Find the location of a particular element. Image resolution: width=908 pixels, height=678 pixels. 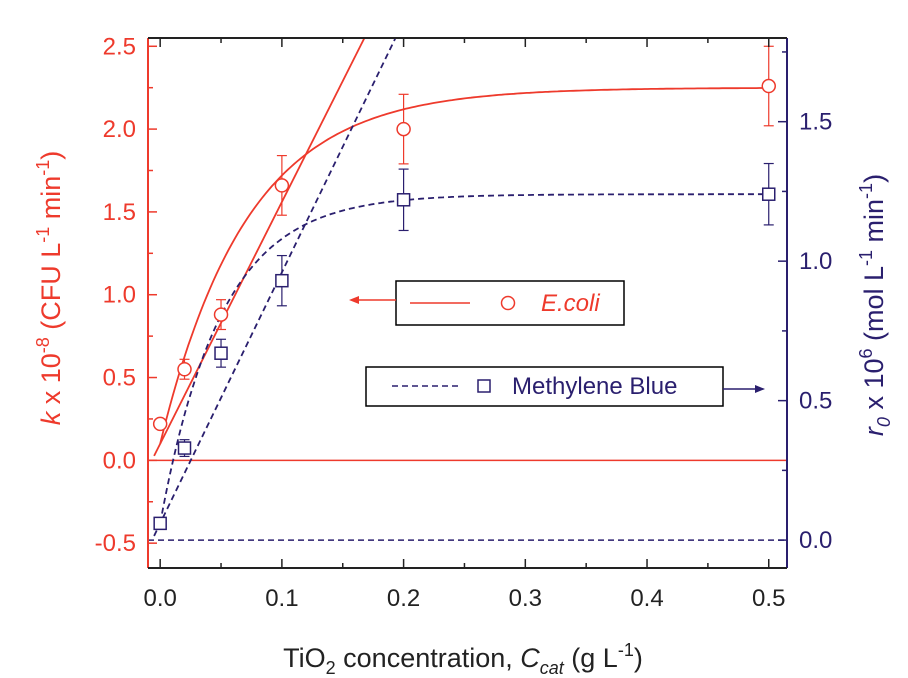

x-axis-title: TiO2 concentration, Ccat (g L-1) is located at coordinates (463, 659).